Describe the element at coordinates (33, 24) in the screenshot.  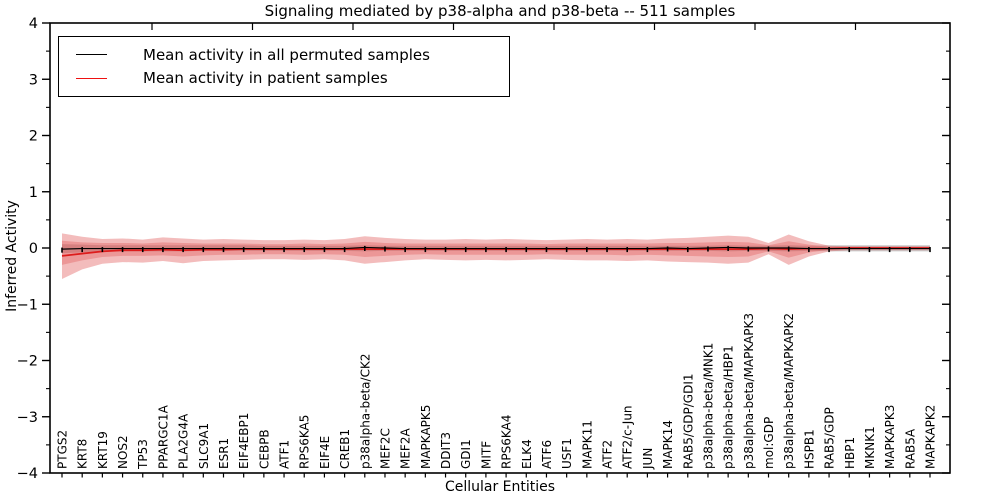
I see `y-tick-label: 4` at that location.